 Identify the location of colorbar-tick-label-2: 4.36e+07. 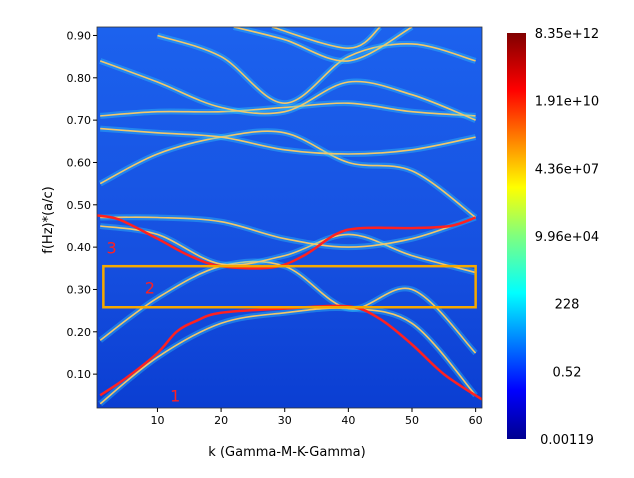
(567, 169).